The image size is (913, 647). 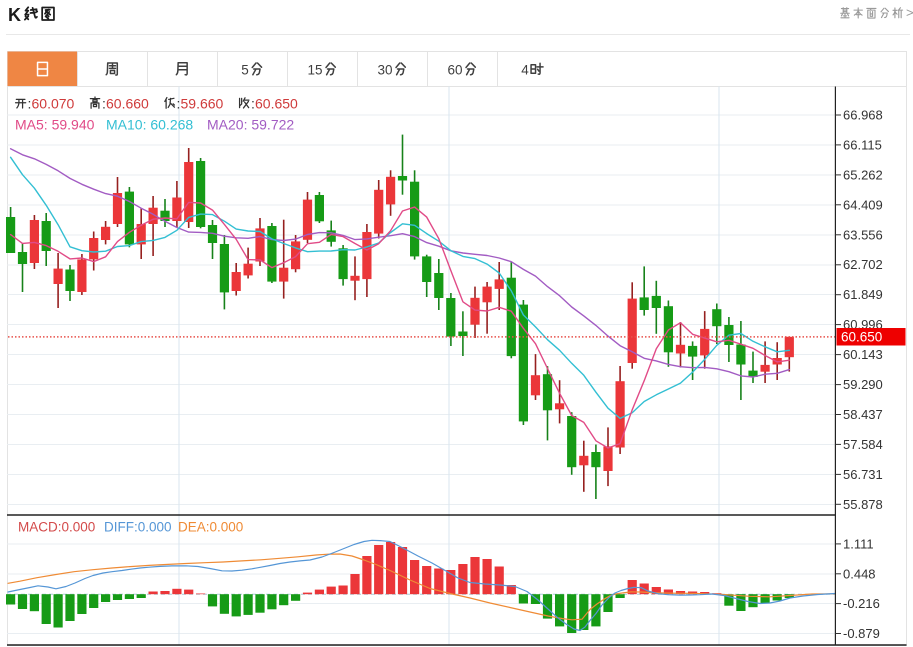 I want to click on svg-text: DIFF:0.000, so click(x=138, y=527).